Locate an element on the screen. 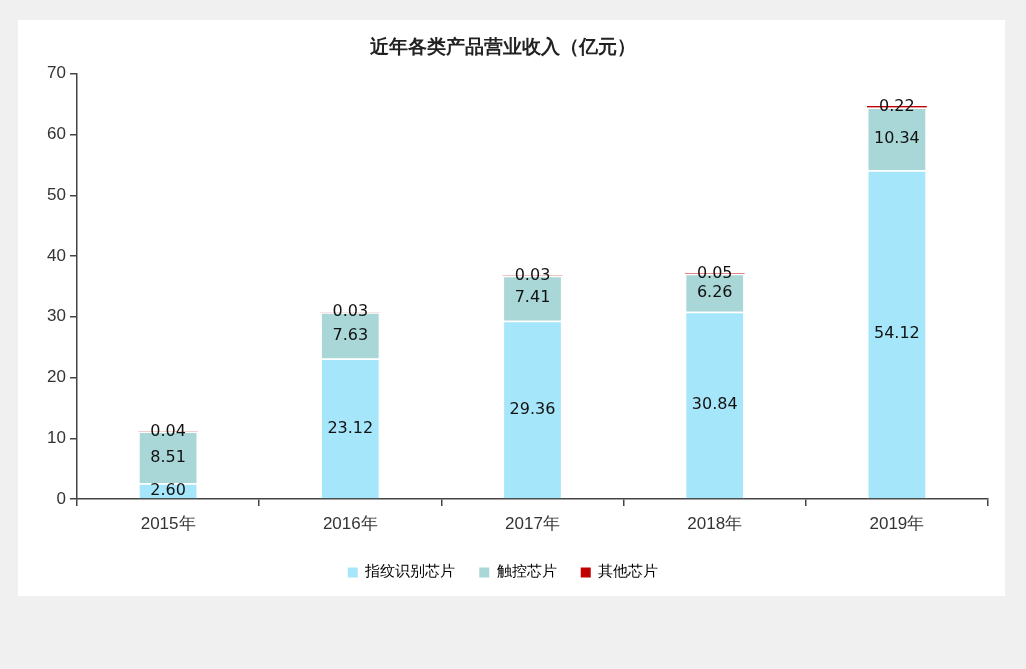 The width and height of the screenshot is (1026, 669). data-label: 7.63 is located at coordinates (350, 334).